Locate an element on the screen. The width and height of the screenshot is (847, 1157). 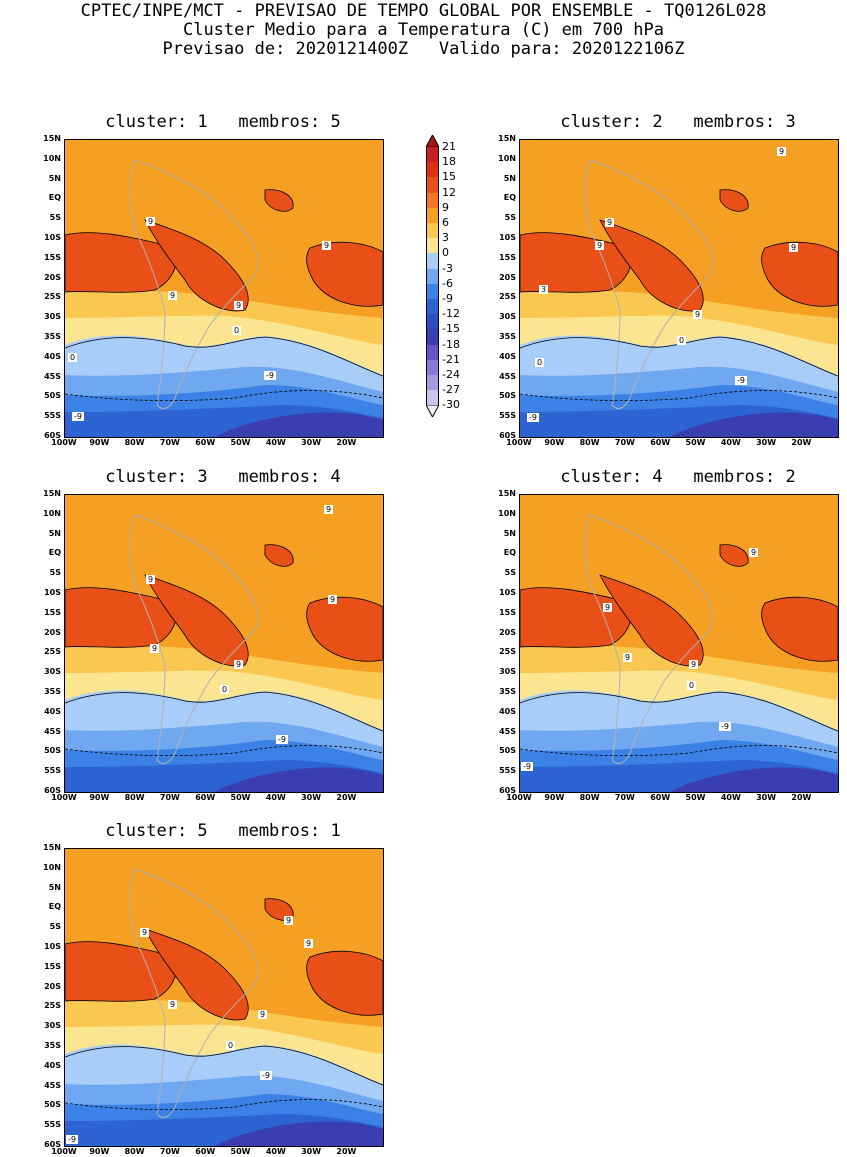
colorbar-tick-label: 0 is located at coordinates (445, 253).